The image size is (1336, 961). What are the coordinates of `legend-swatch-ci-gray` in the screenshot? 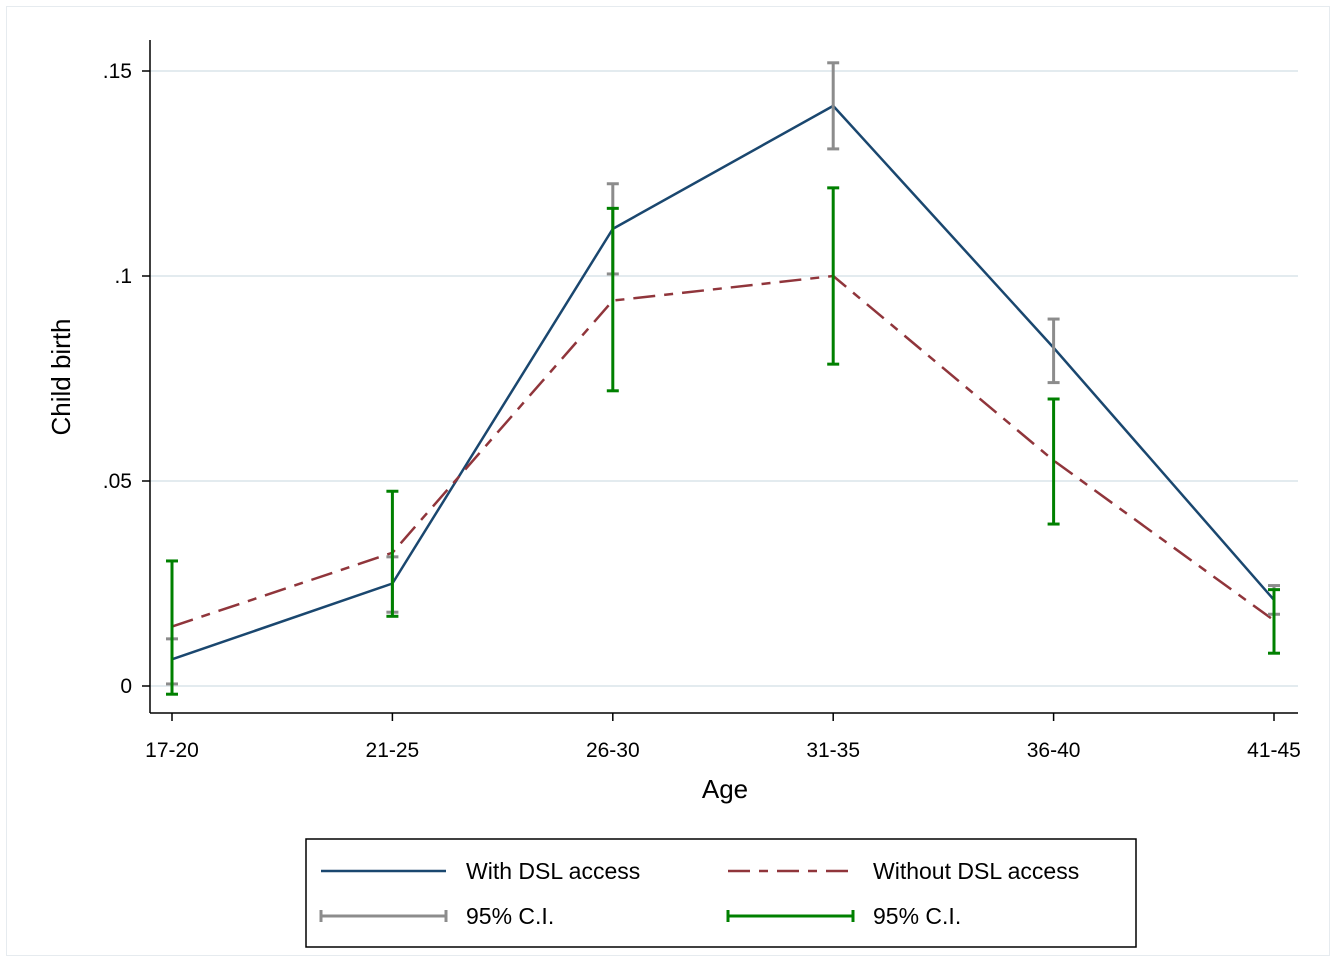 It's located at (383, 916).